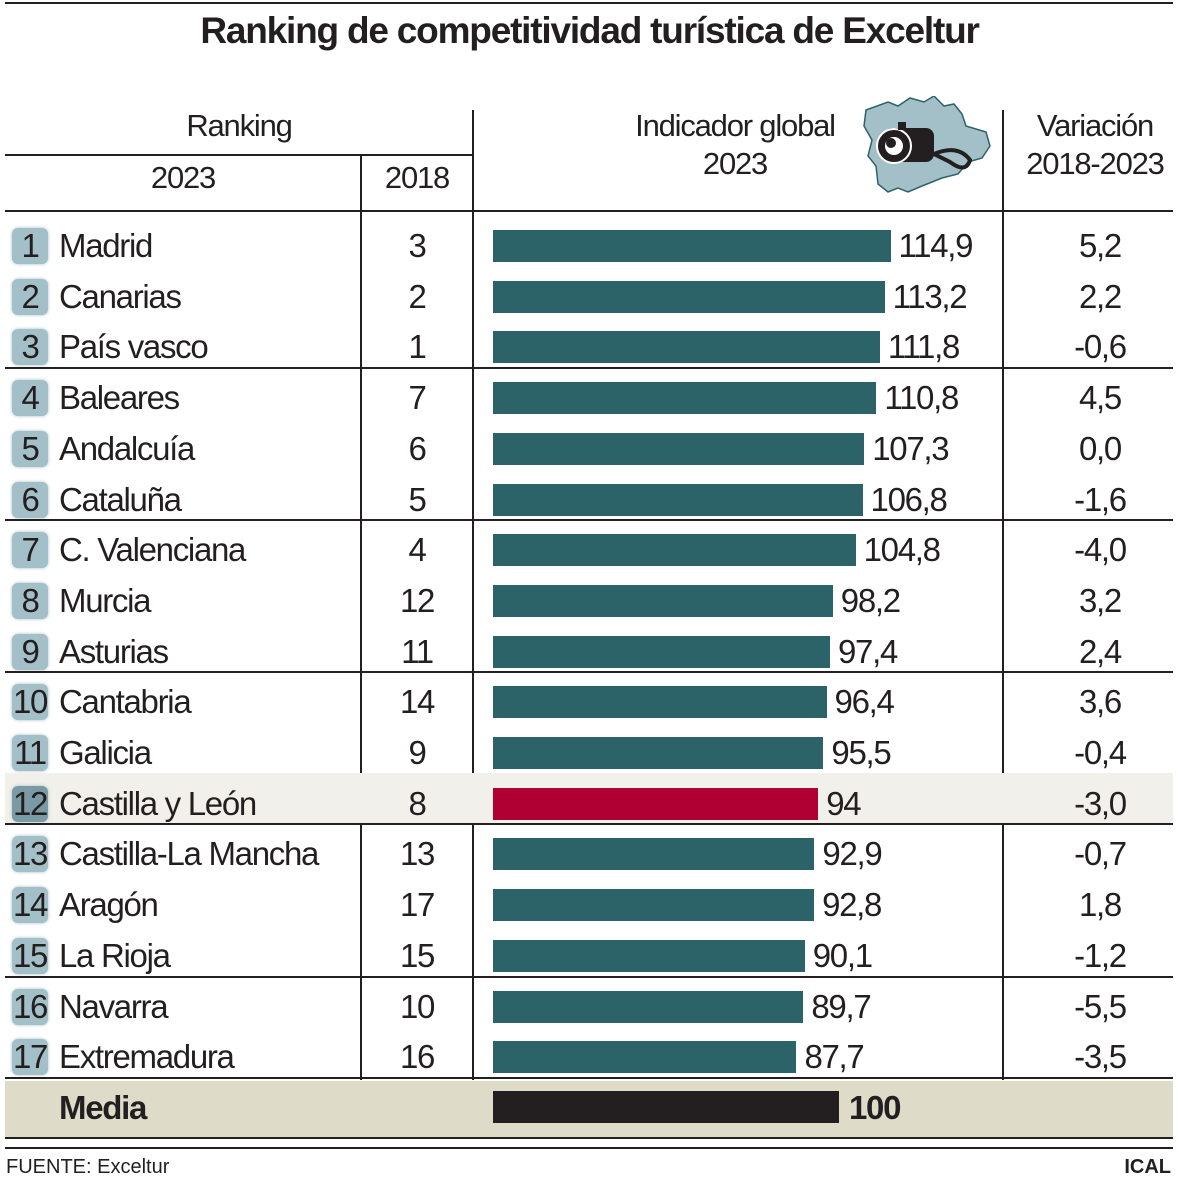 This screenshot has width=1179, height=1188. What do you see at coordinates (589, 3) in the screenshot?
I see `top-rule` at bounding box center [589, 3].